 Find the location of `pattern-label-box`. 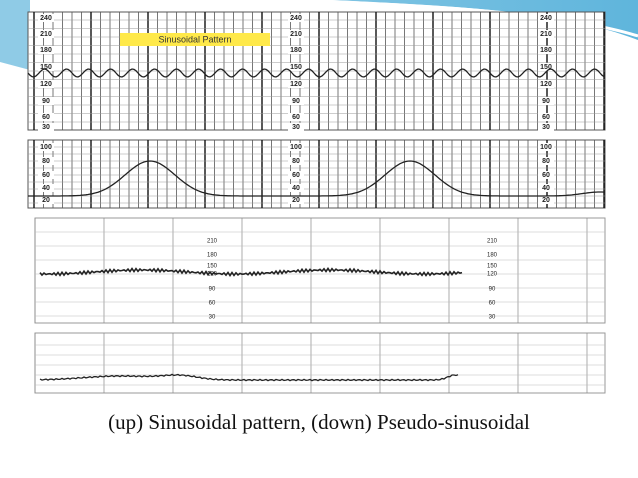

pattern-label-box is located at coordinates (195, 39).